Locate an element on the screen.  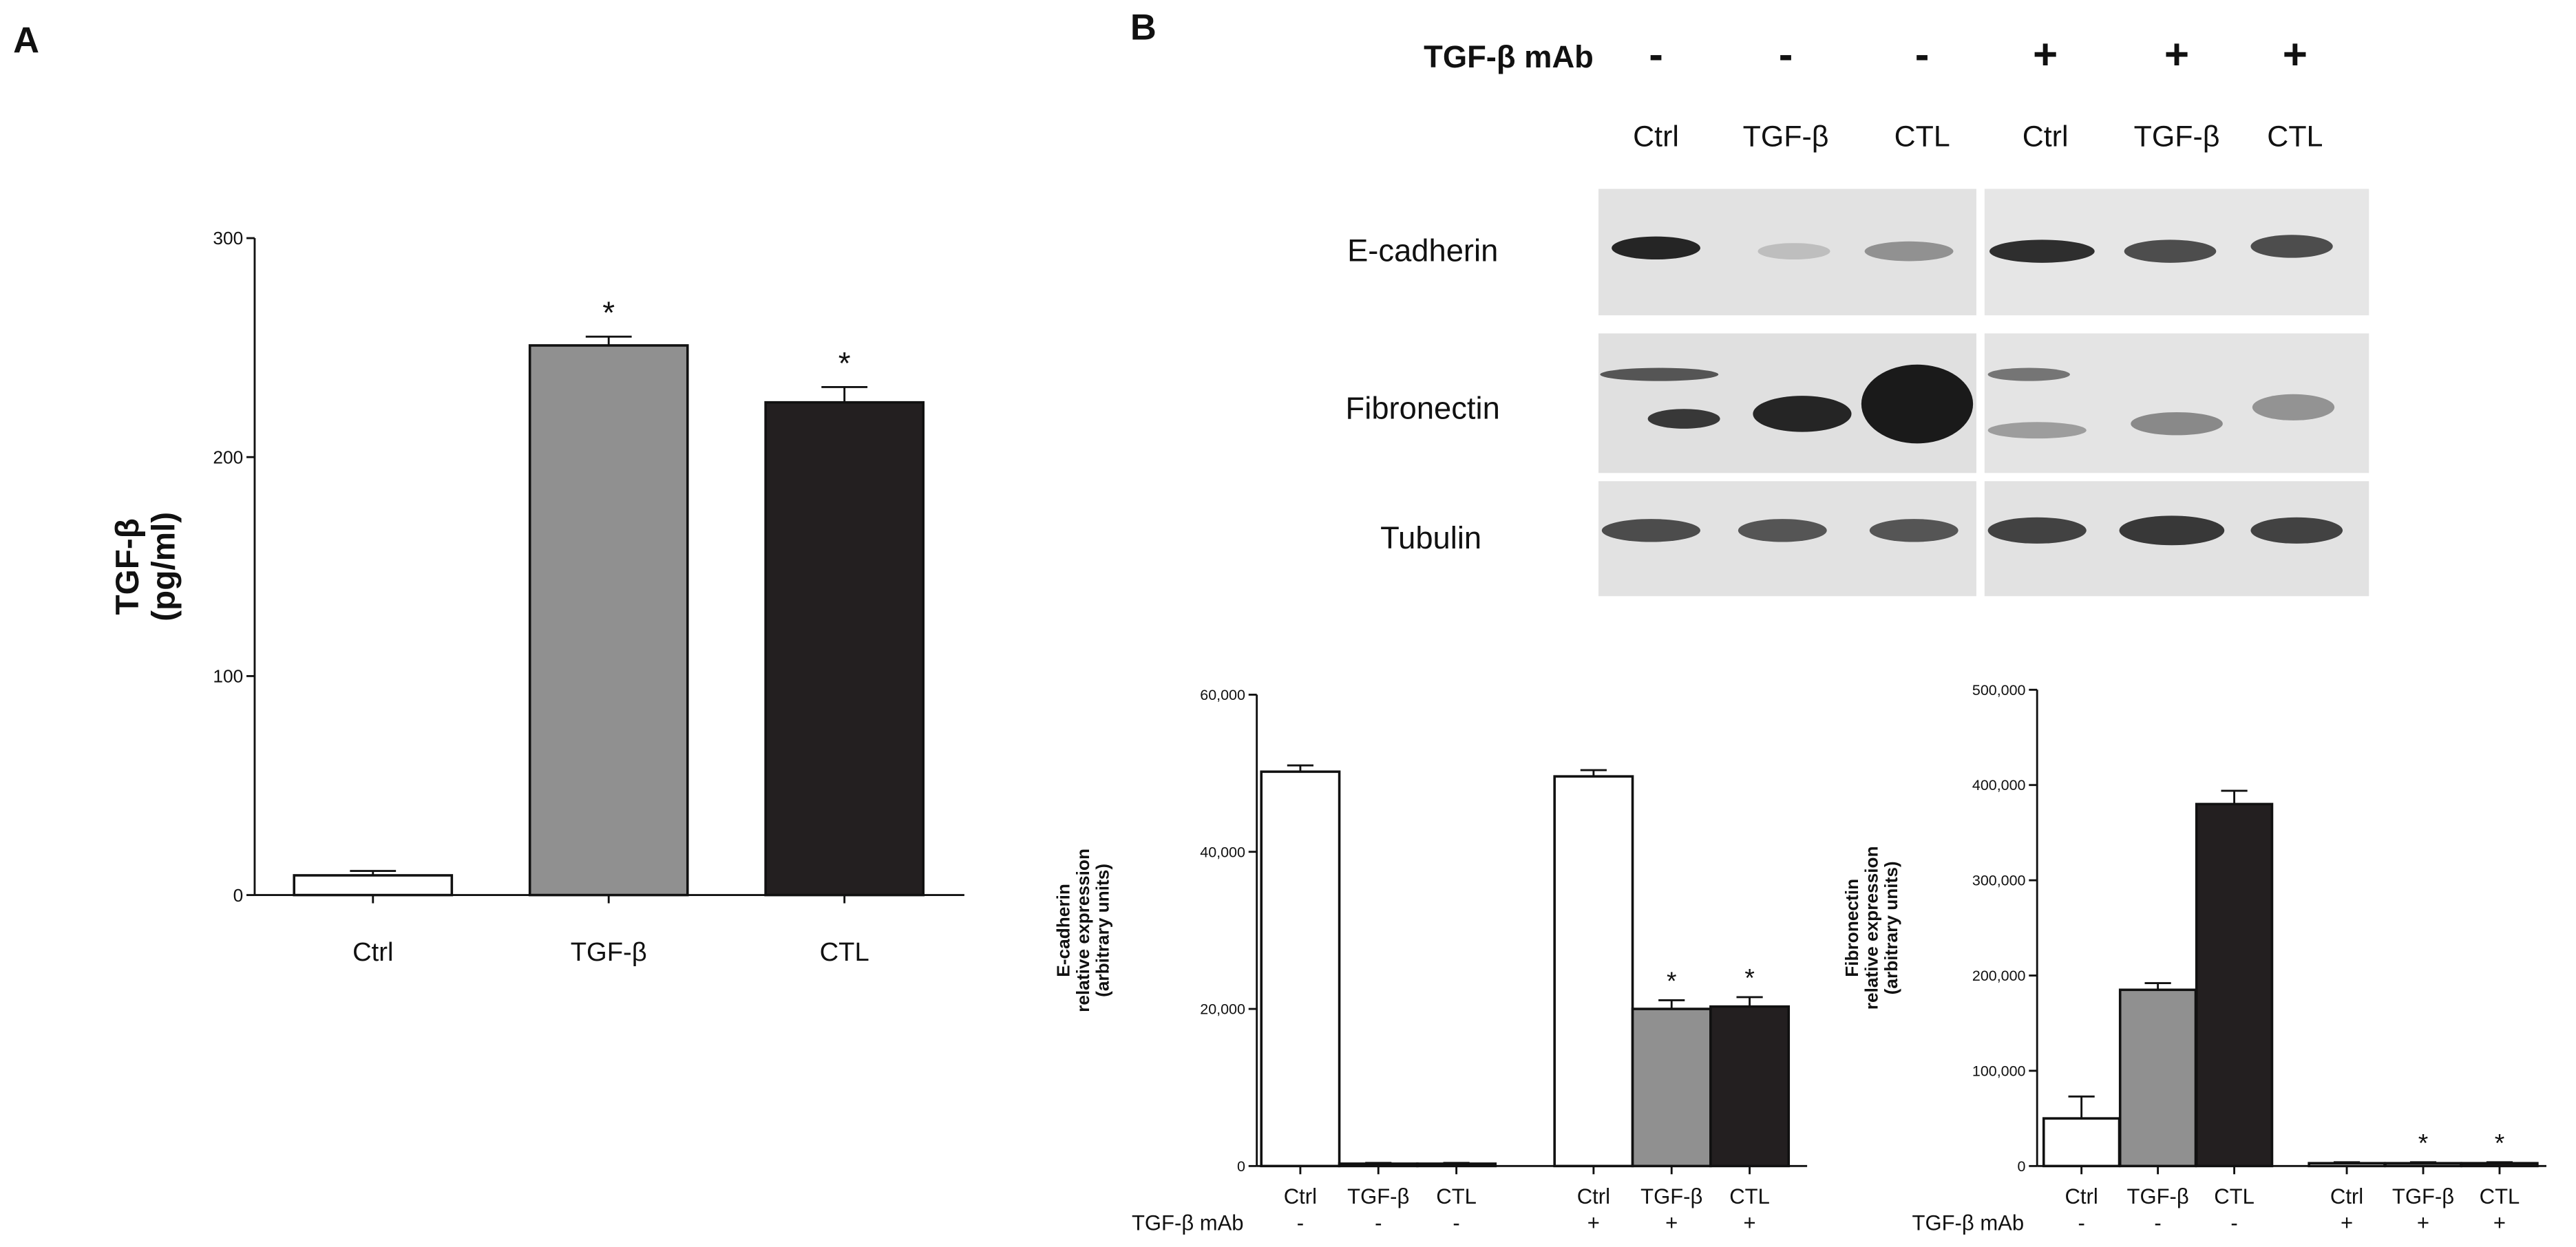
panel-label: A is located at coordinates (26, 40).